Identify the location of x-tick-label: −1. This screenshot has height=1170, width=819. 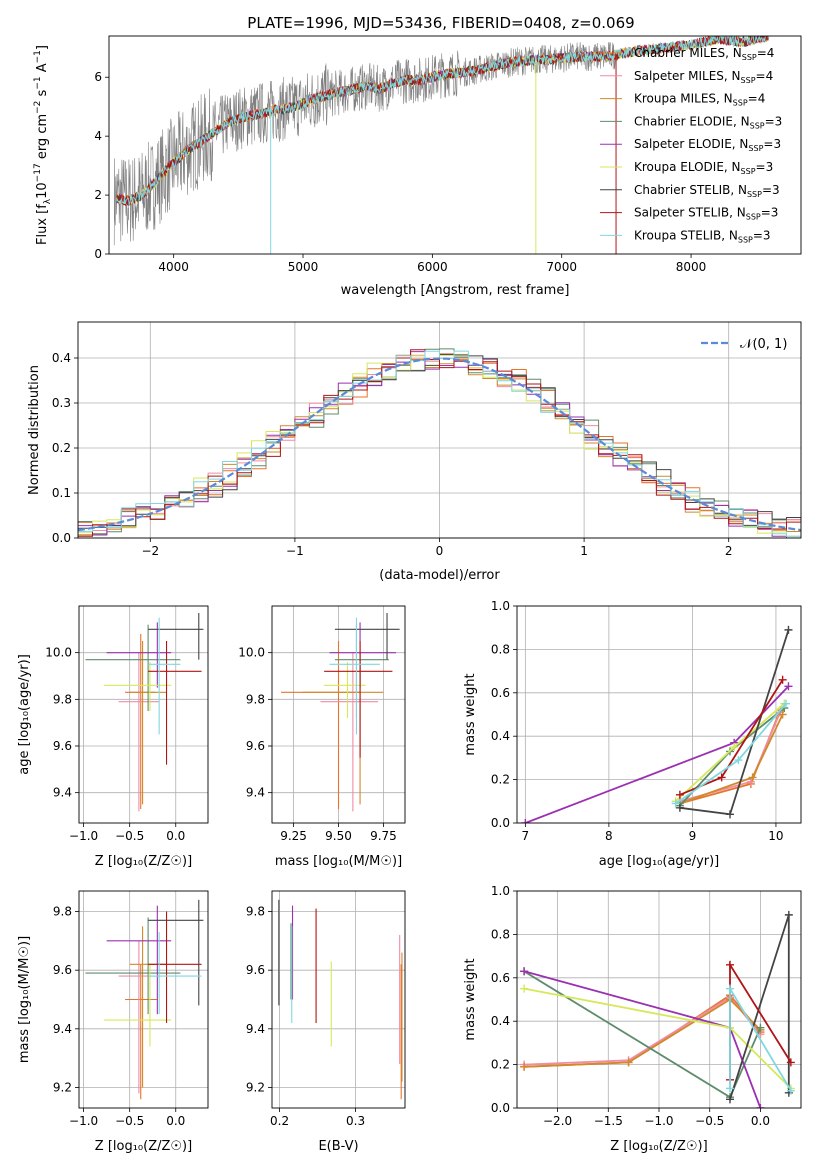
(295, 551).